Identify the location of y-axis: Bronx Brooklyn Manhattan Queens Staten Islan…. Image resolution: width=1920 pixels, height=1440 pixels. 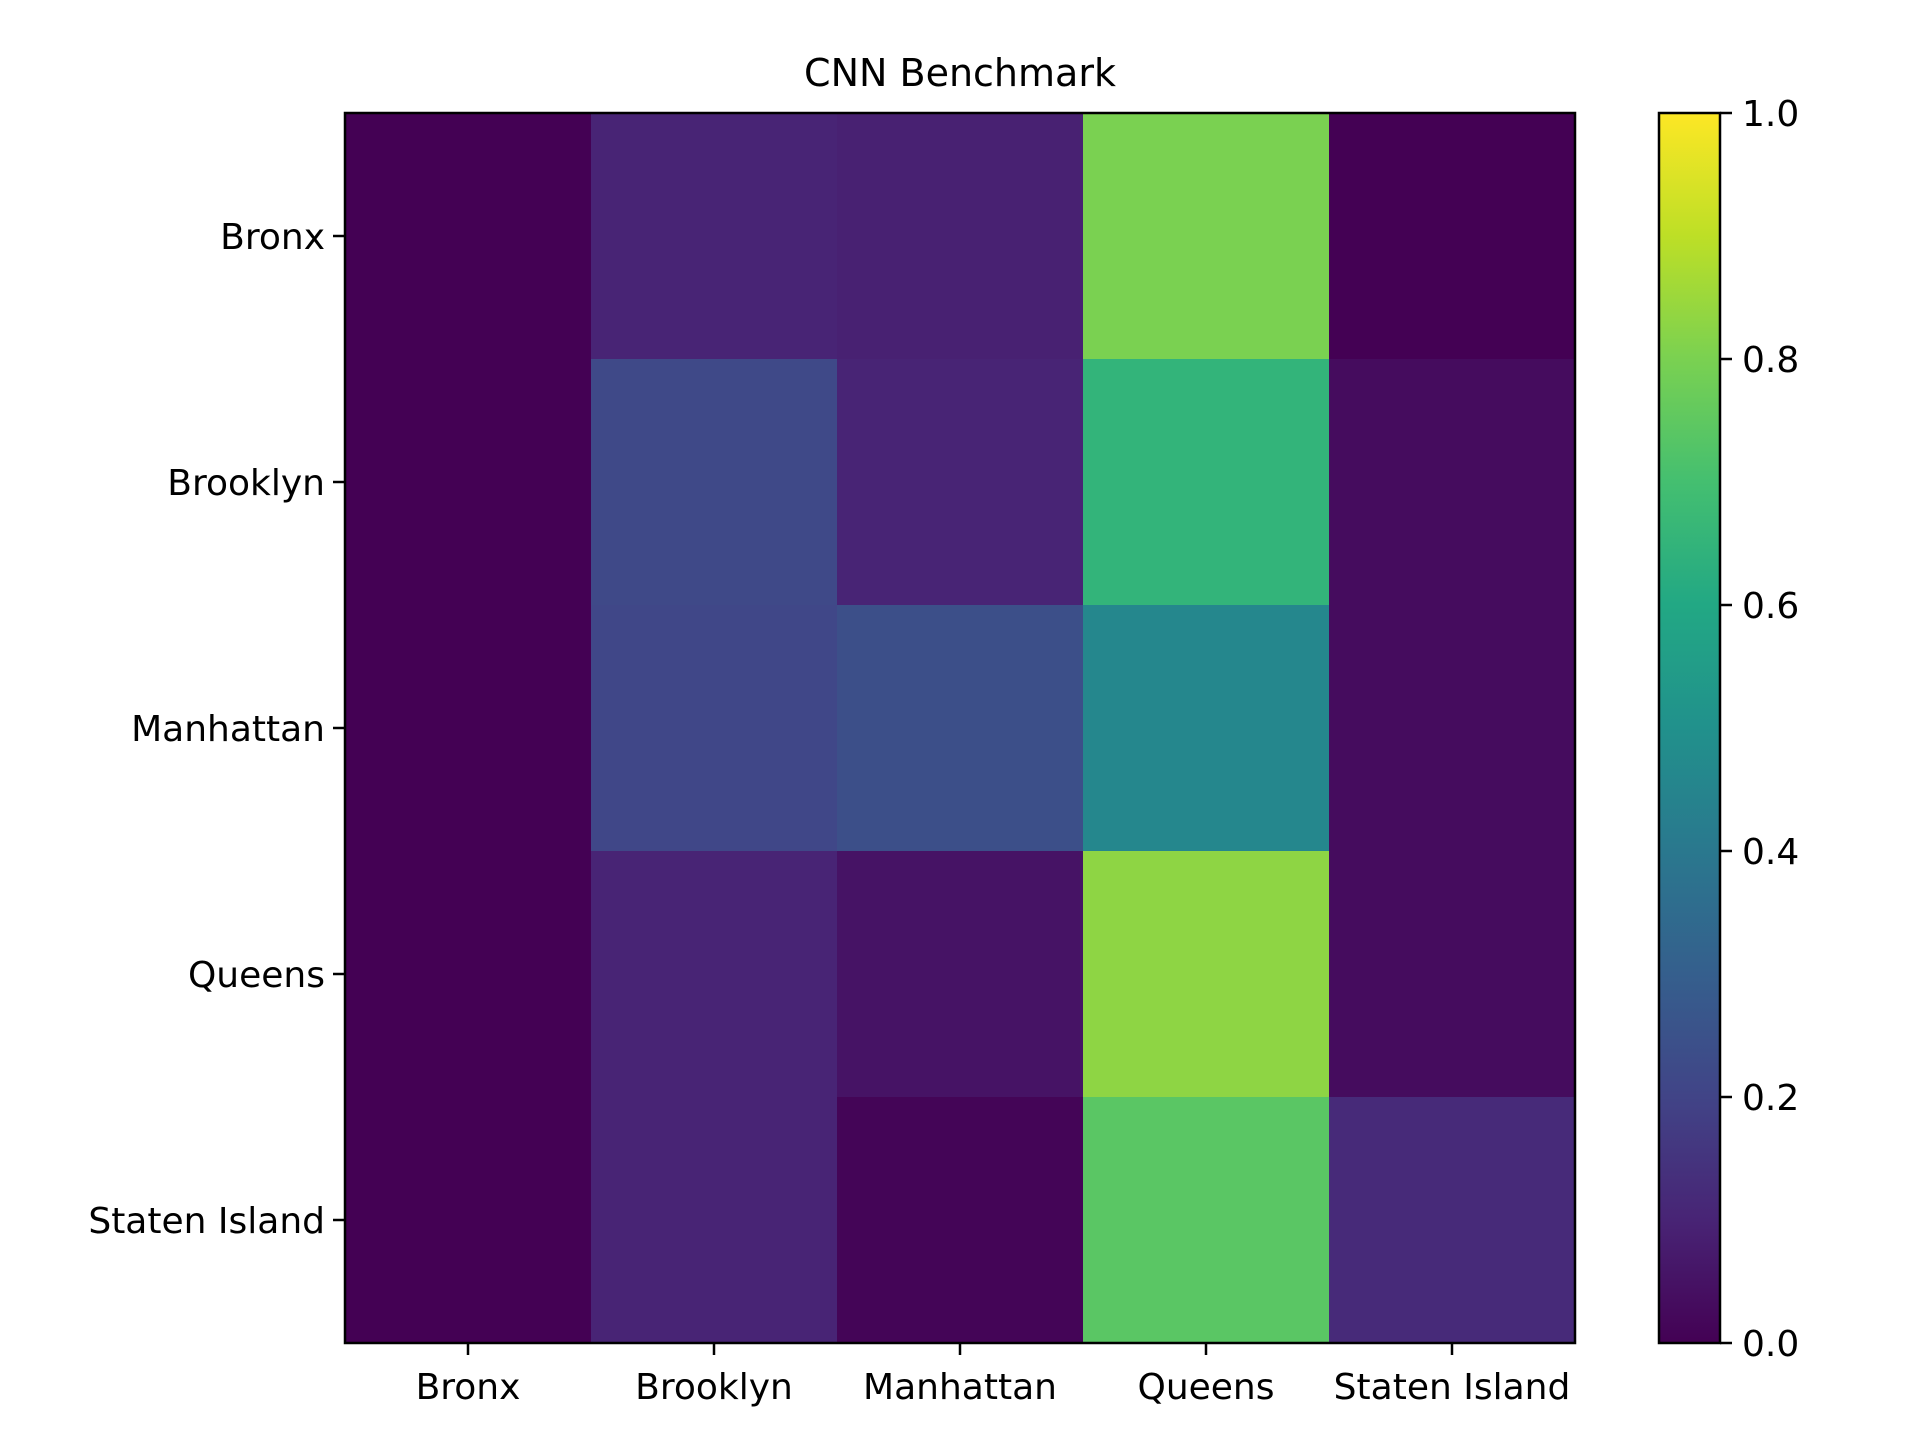
(216, 729).